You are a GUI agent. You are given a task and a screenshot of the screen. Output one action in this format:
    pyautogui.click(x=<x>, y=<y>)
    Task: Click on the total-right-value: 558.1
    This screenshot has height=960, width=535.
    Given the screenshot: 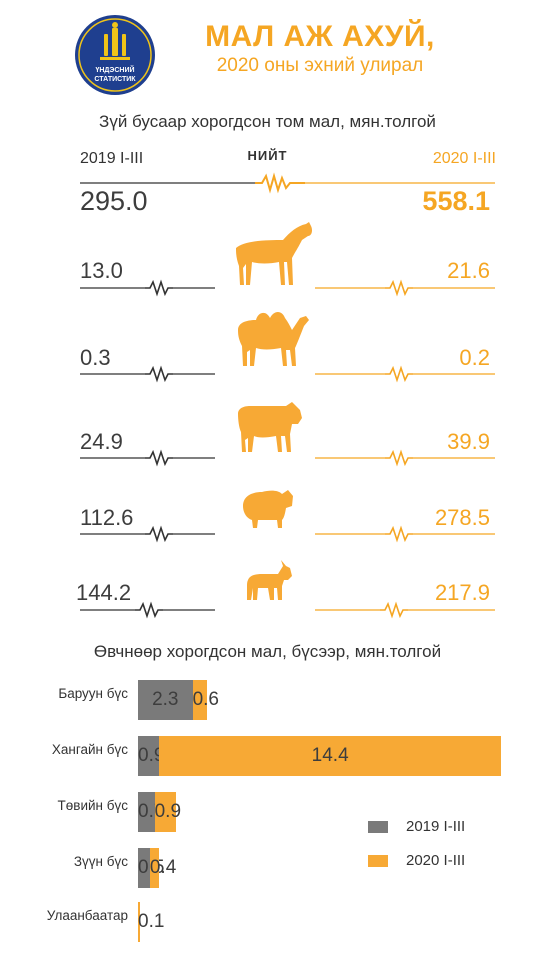 What is the action you would take?
    pyautogui.click(x=456, y=201)
    